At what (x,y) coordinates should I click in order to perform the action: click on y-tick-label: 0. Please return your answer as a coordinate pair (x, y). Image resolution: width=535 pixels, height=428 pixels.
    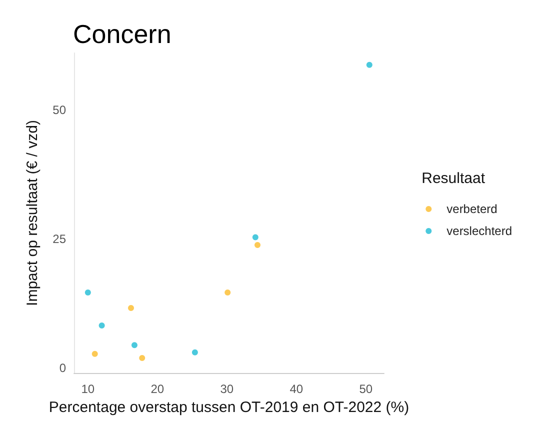
    Looking at the image, I should click on (62, 367).